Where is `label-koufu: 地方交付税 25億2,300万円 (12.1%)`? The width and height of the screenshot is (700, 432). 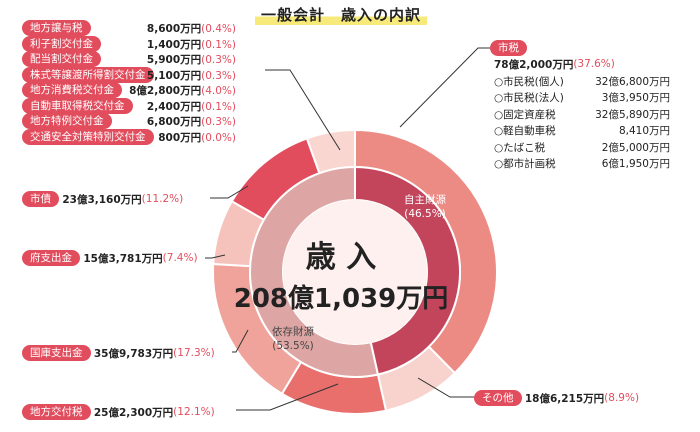
label-koufu: 地方交付税 25億2,300万円 (12.1%) is located at coordinates (118, 412).